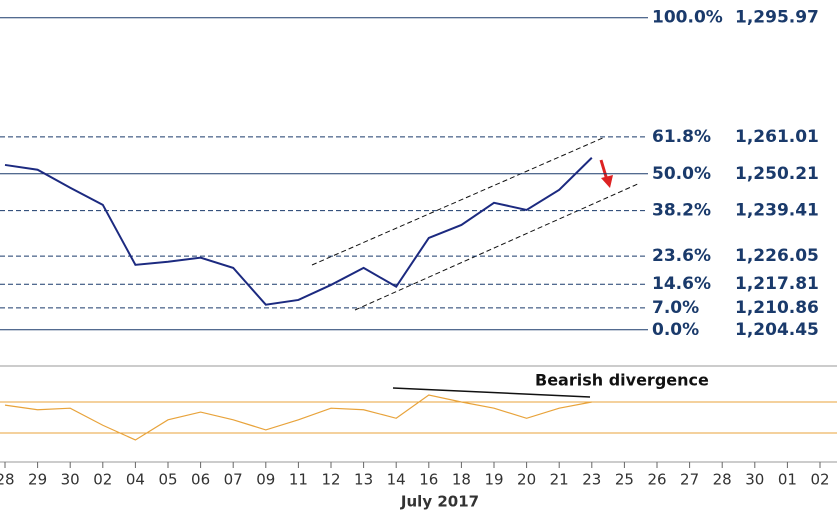 The image size is (837, 515). What do you see at coordinates (787, 480) in the screenshot?
I see `x-tick-label: 01` at bounding box center [787, 480].